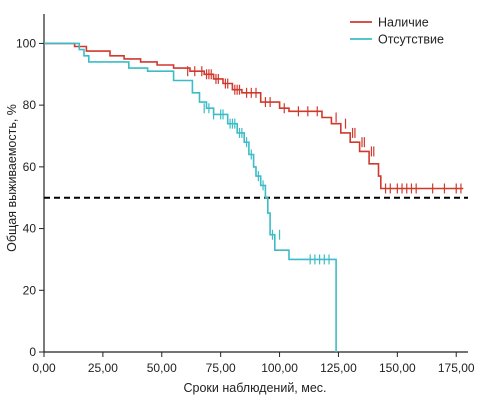 Image resolution: width=480 pixels, height=404 pixels. I want to click on y-tick-label: 40, so click(30, 229).